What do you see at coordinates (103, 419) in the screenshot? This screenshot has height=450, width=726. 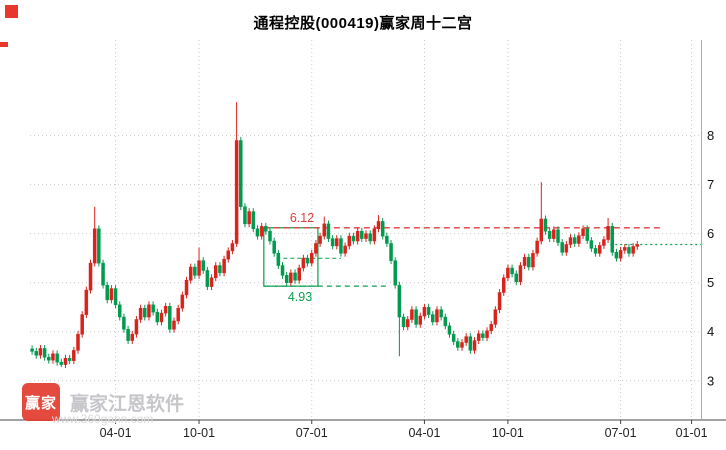 I see `watermark-url: www.360gann.com` at bounding box center [103, 419].